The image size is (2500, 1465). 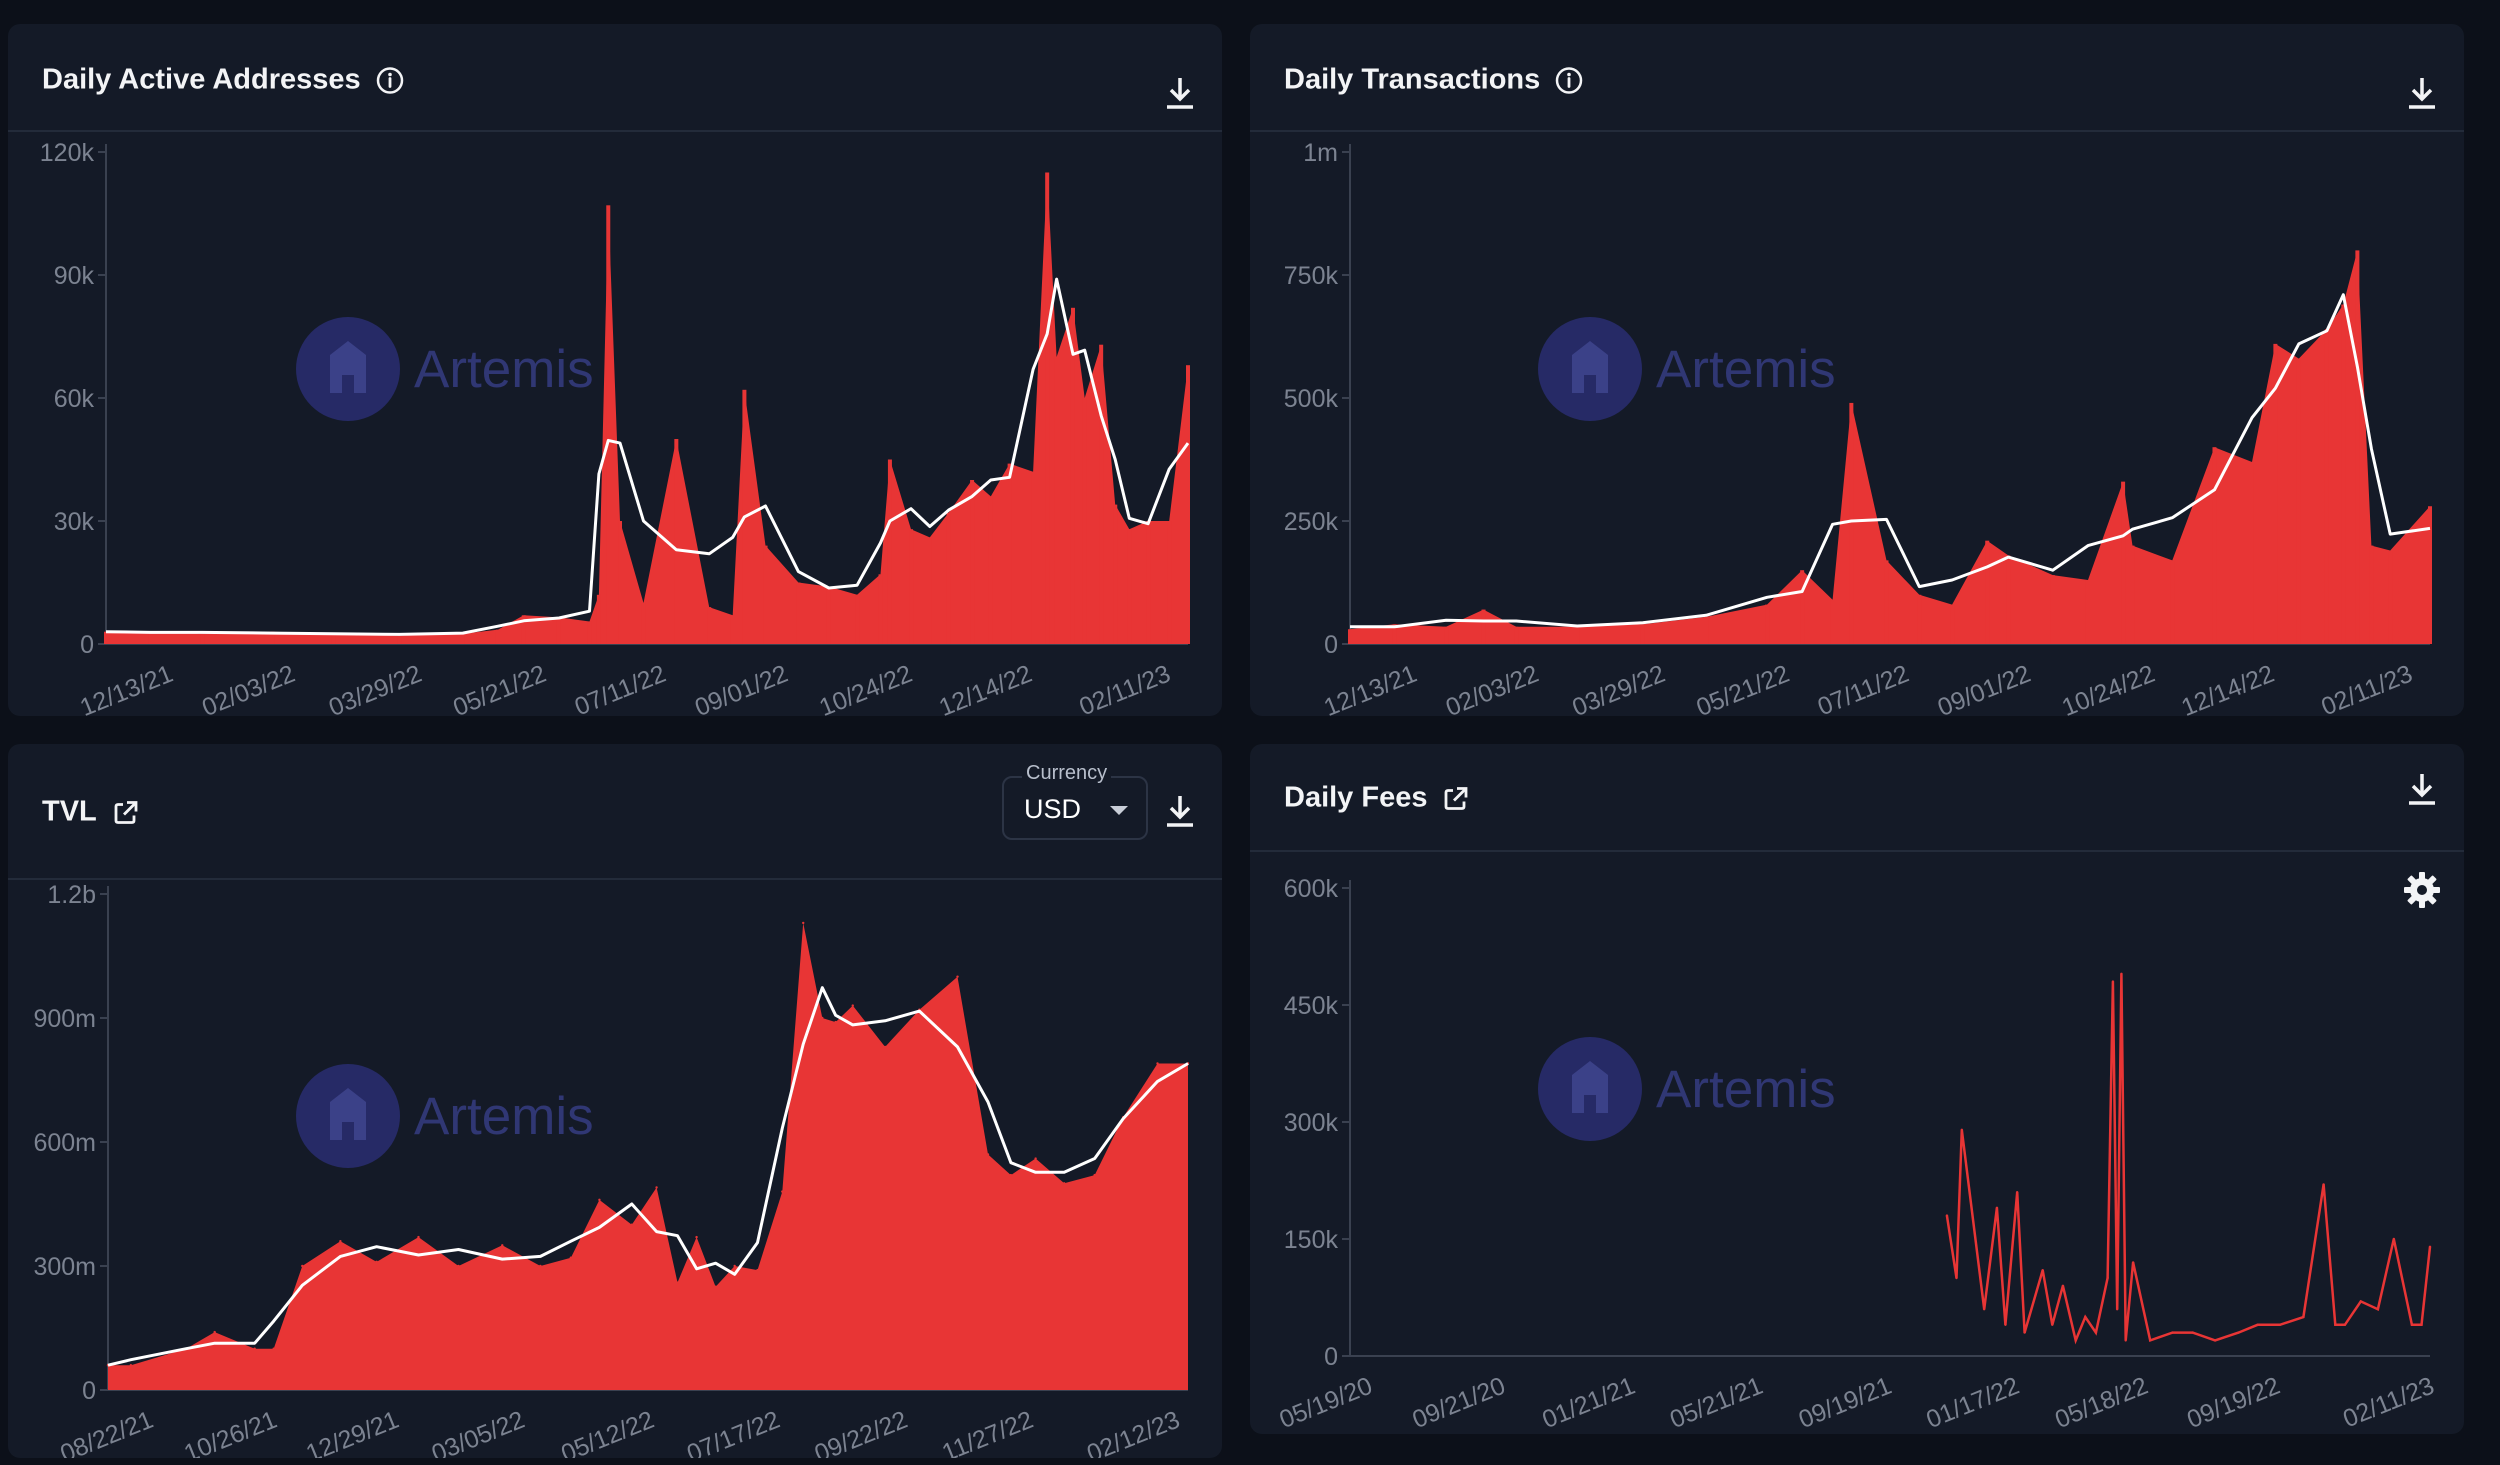 What do you see at coordinates (1311, 1123) in the screenshot?
I see `y-tick-label: 300k` at bounding box center [1311, 1123].